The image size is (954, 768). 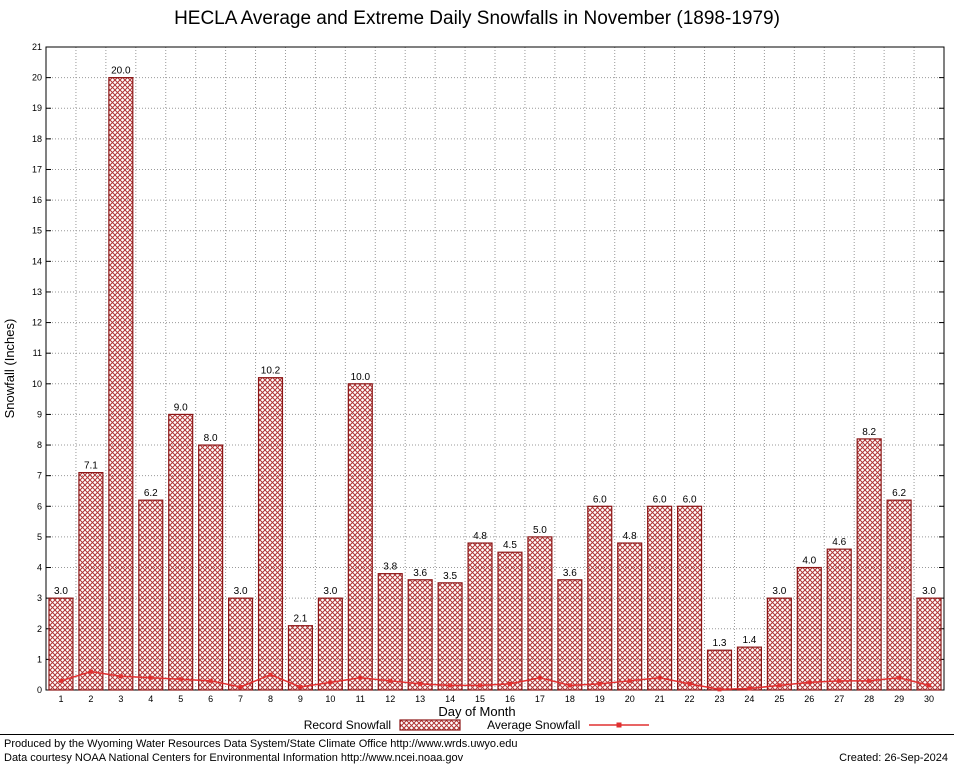 What do you see at coordinates (390, 567) in the screenshot?
I see `bar-value-label: 3.8` at bounding box center [390, 567].